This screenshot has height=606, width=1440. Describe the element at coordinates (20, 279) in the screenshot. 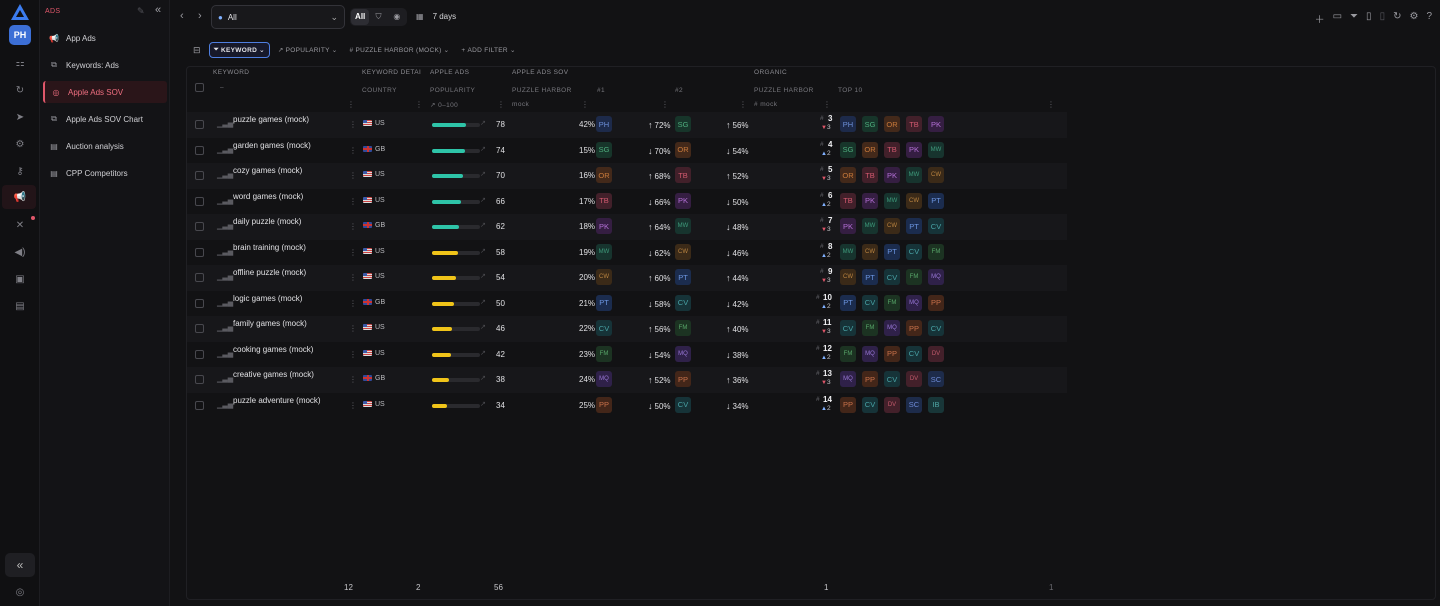

I see `reports-icon: ▣` at that location.